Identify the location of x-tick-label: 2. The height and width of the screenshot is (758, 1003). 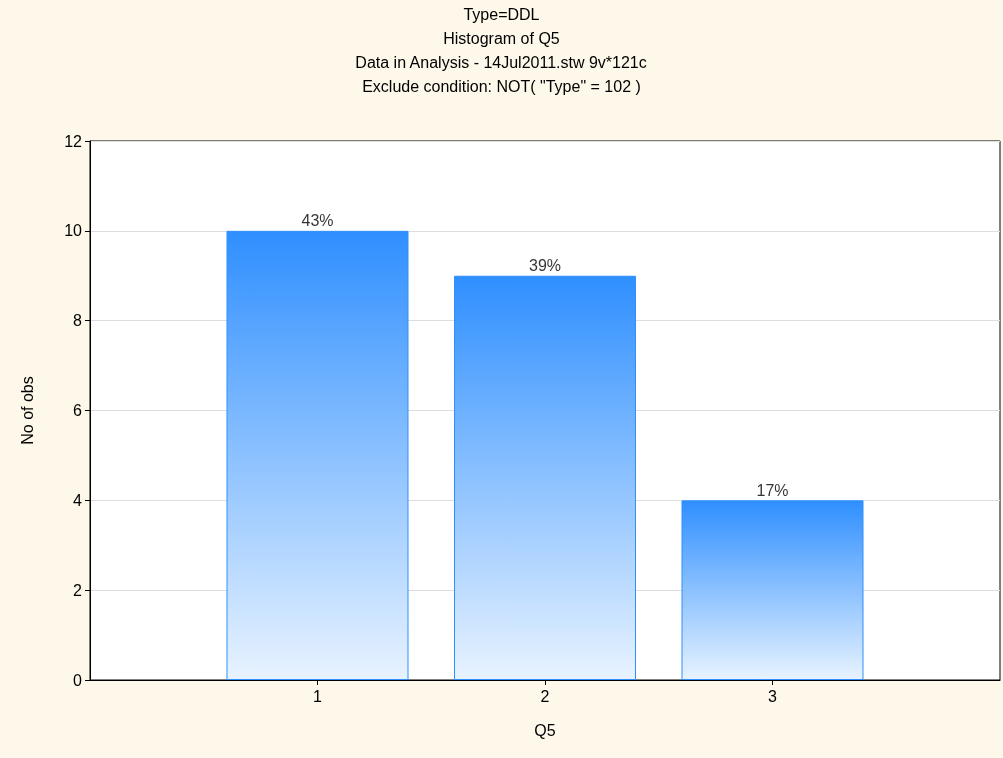
(545, 696).